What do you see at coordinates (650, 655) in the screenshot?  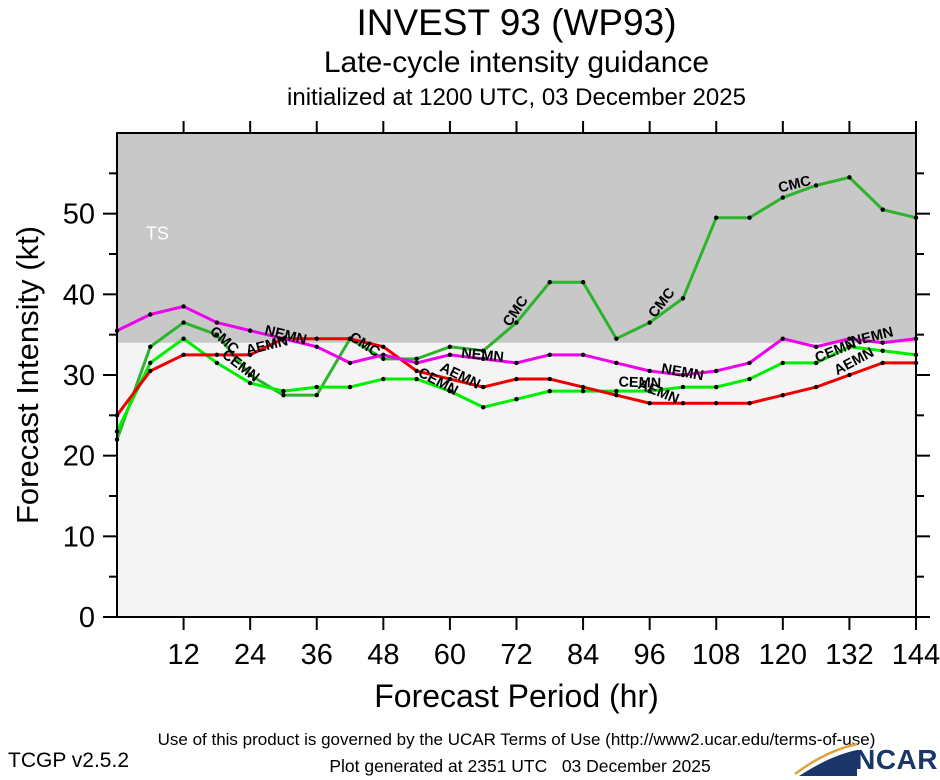 I see `x-tick-label-96: 96` at bounding box center [650, 655].